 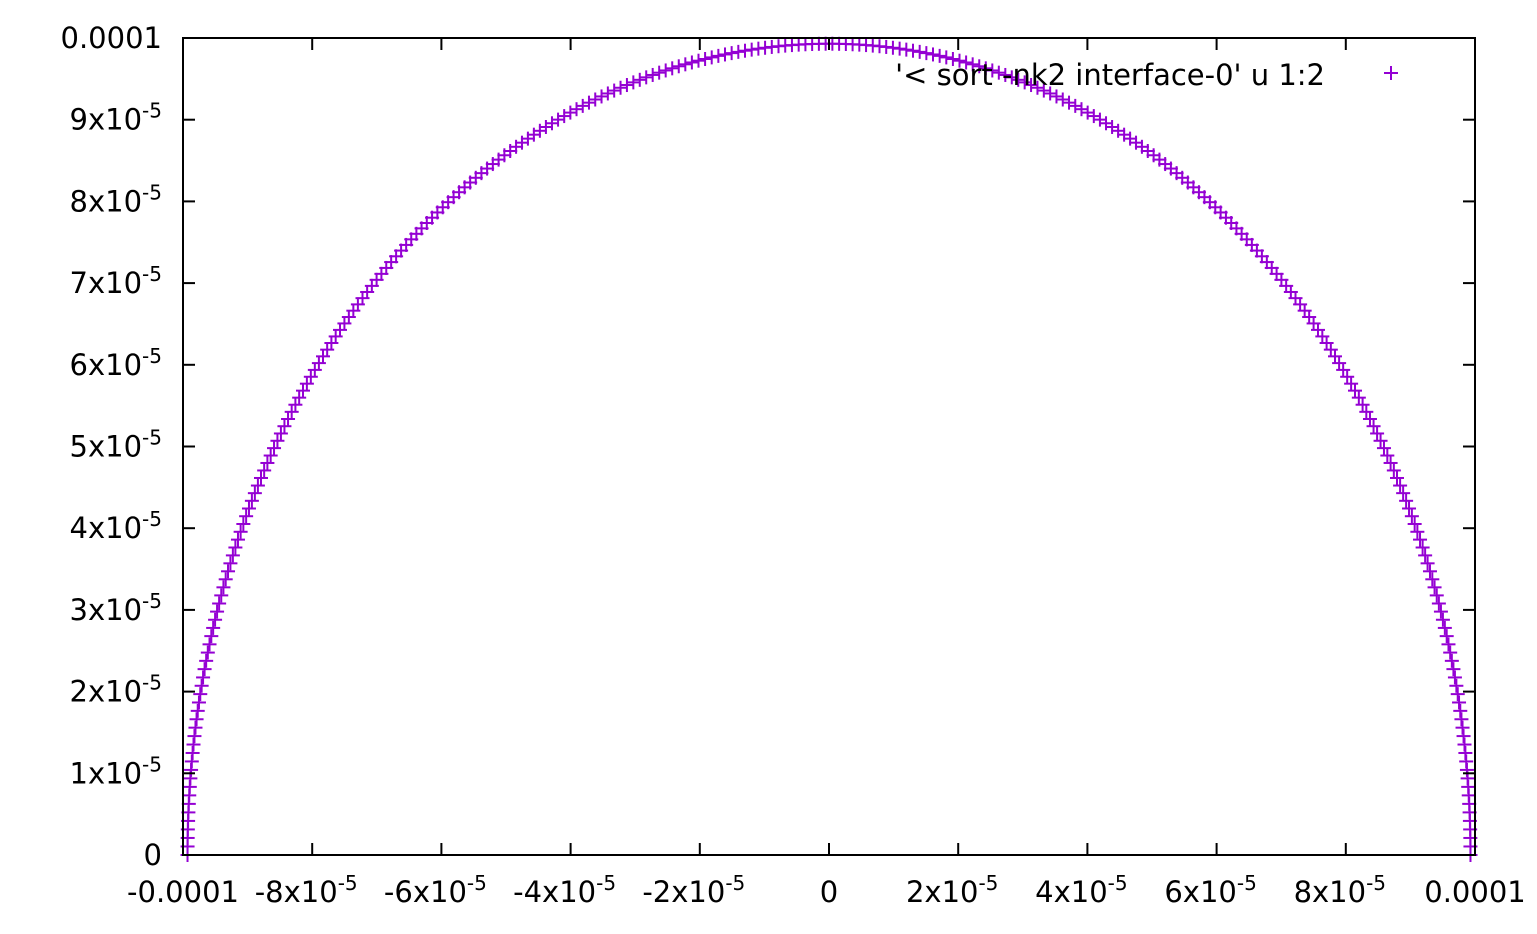 I want to click on x-tick-label-mantissa: 0, so click(x=829, y=892).